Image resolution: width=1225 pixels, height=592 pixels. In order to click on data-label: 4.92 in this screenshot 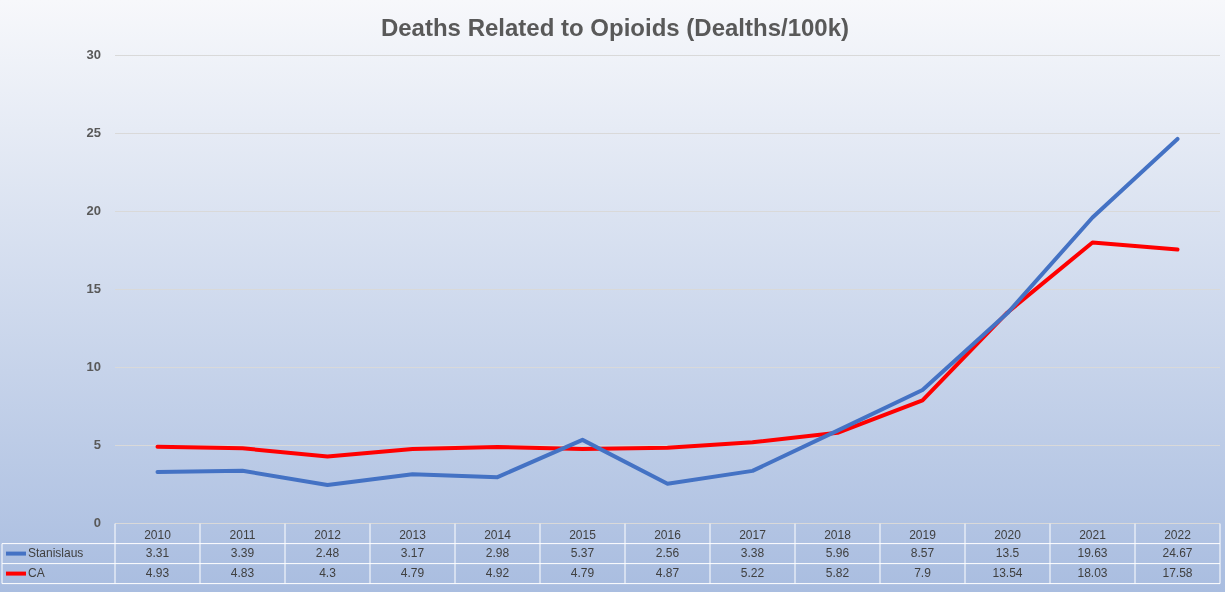, I will do `click(497, 572)`.